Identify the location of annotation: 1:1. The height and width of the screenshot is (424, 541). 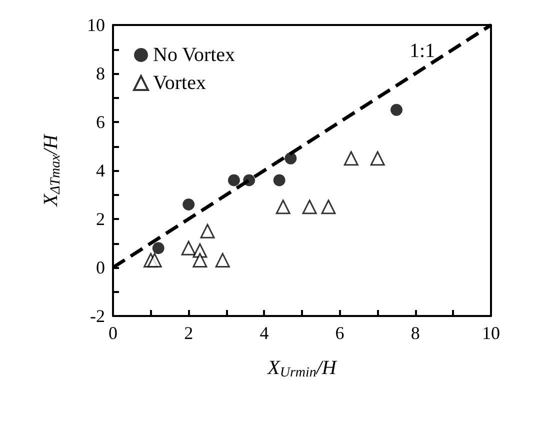
(422, 51).